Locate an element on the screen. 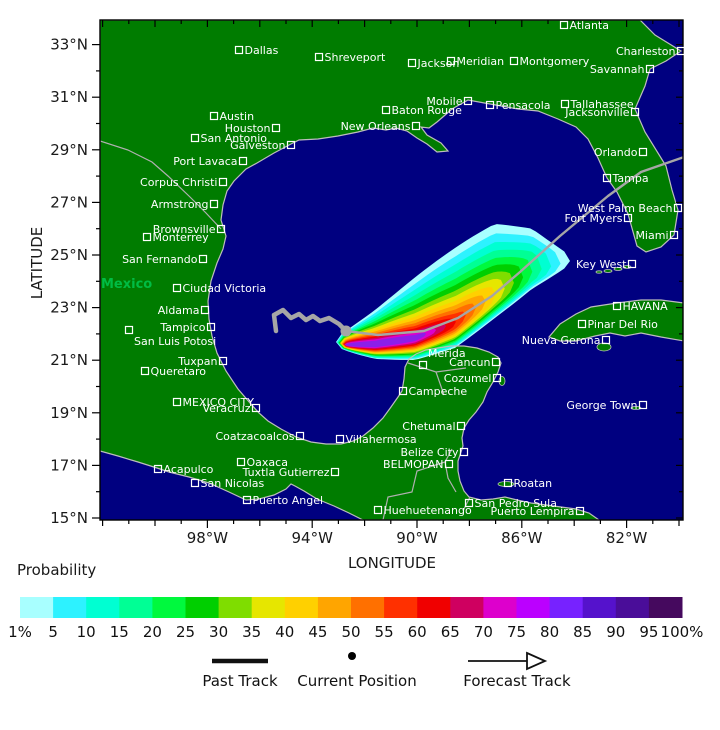 Image resolution: width=720 pixels, height=730 pixels. city-label: Baton Rouge is located at coordinates (427, 110).